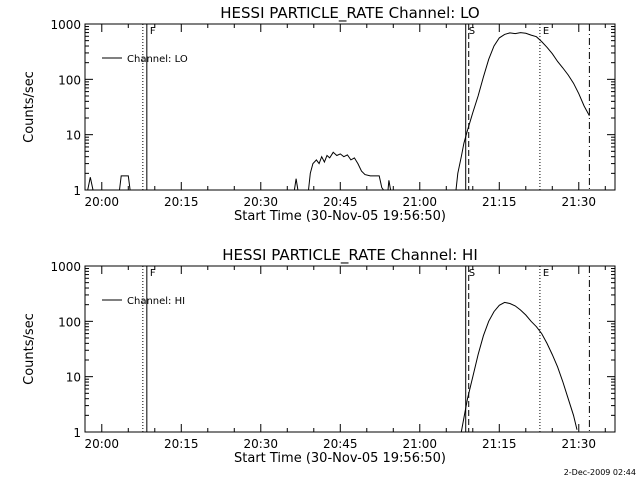 The image size is (640, 480). Describe the element at coordinates (350, 255) in the screenshot. I see `chart-title: HESSI PARTICLE_RATE Channel: HI` at that location.